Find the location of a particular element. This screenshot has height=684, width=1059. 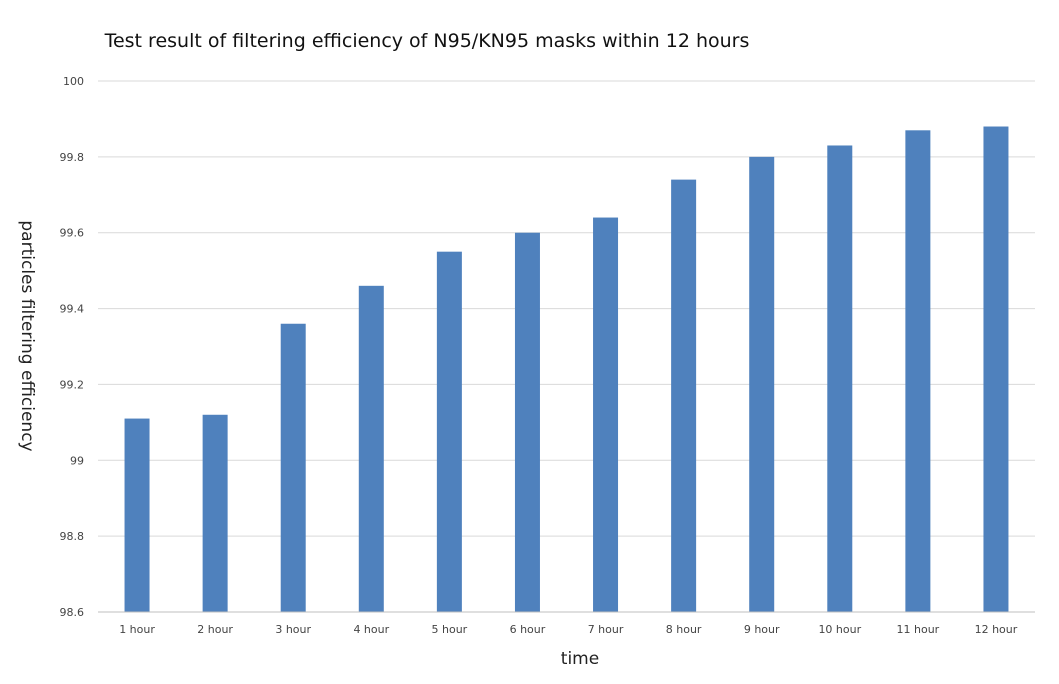

x-tick-label: 8 hour is located at coordinates (684, 629).